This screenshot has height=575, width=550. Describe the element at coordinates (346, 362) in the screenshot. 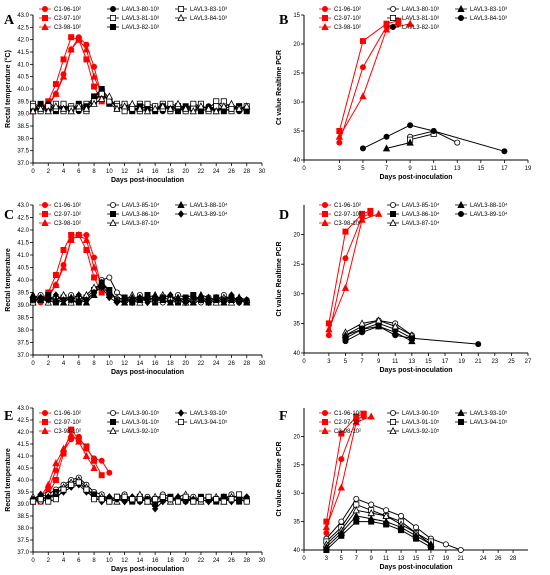

I see `x-tick-label: 5` at that location.